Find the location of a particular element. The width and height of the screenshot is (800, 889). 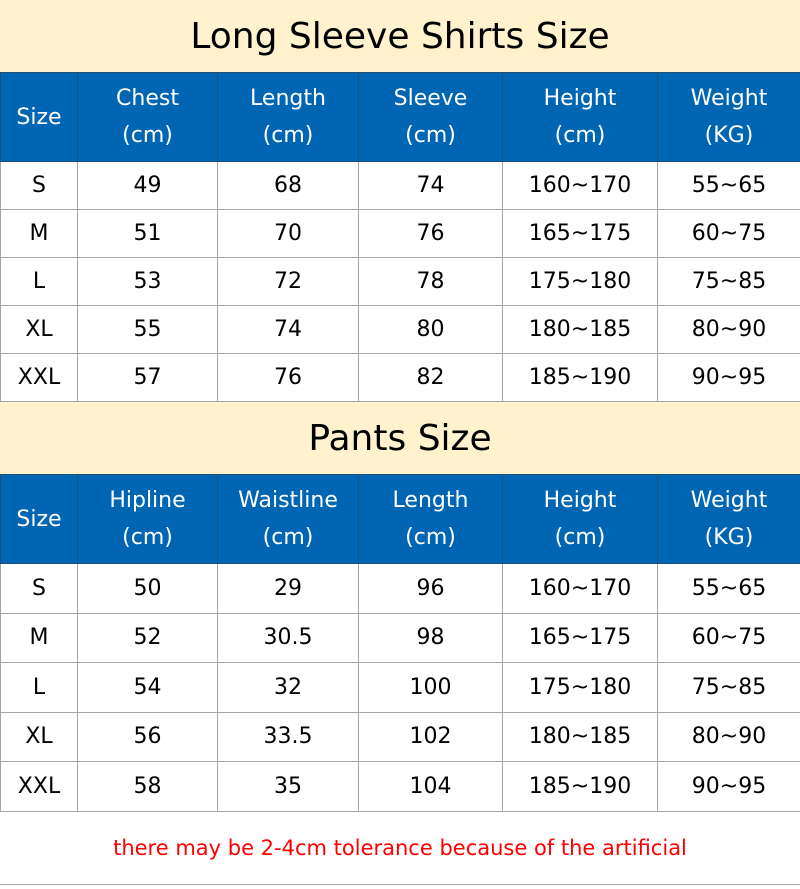

table-row: S 50 29 96 160~170 55~65 is located at coordinates (400, 588).